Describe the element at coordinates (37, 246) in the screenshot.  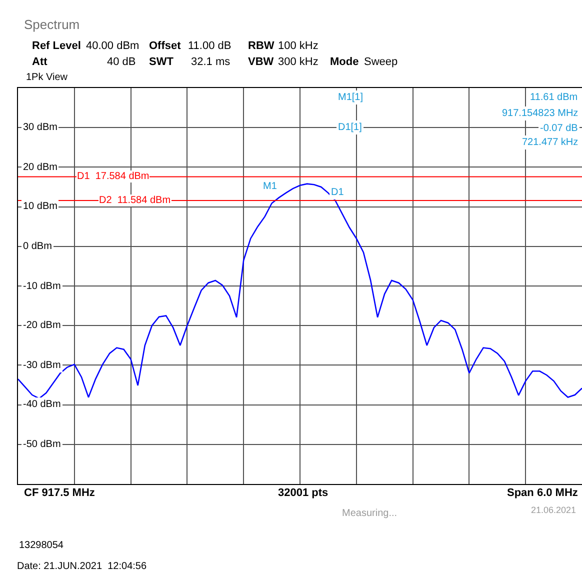
I see `y-tick-label: 0 dBm` at that location.